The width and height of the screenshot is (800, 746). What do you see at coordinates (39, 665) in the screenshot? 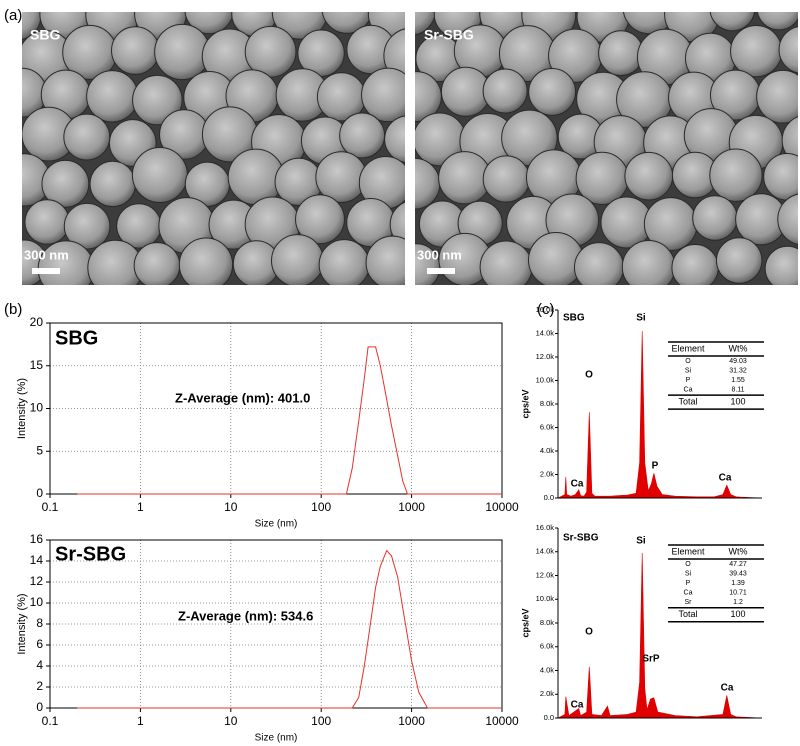
I see `y-tick-label: 4` at bounding box center [39, 665].